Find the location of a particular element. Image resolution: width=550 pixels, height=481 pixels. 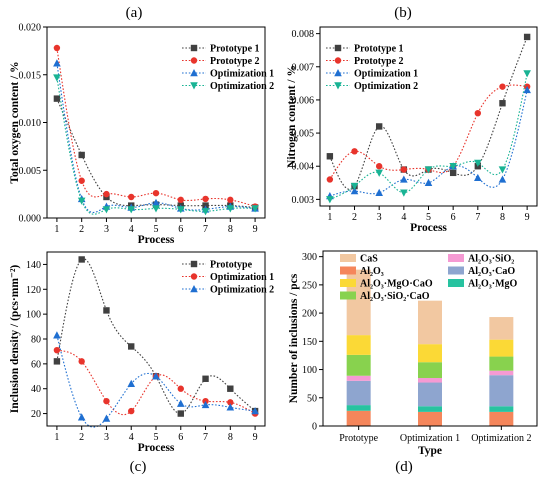

stacked-bar is located at coordinates (501, 371).